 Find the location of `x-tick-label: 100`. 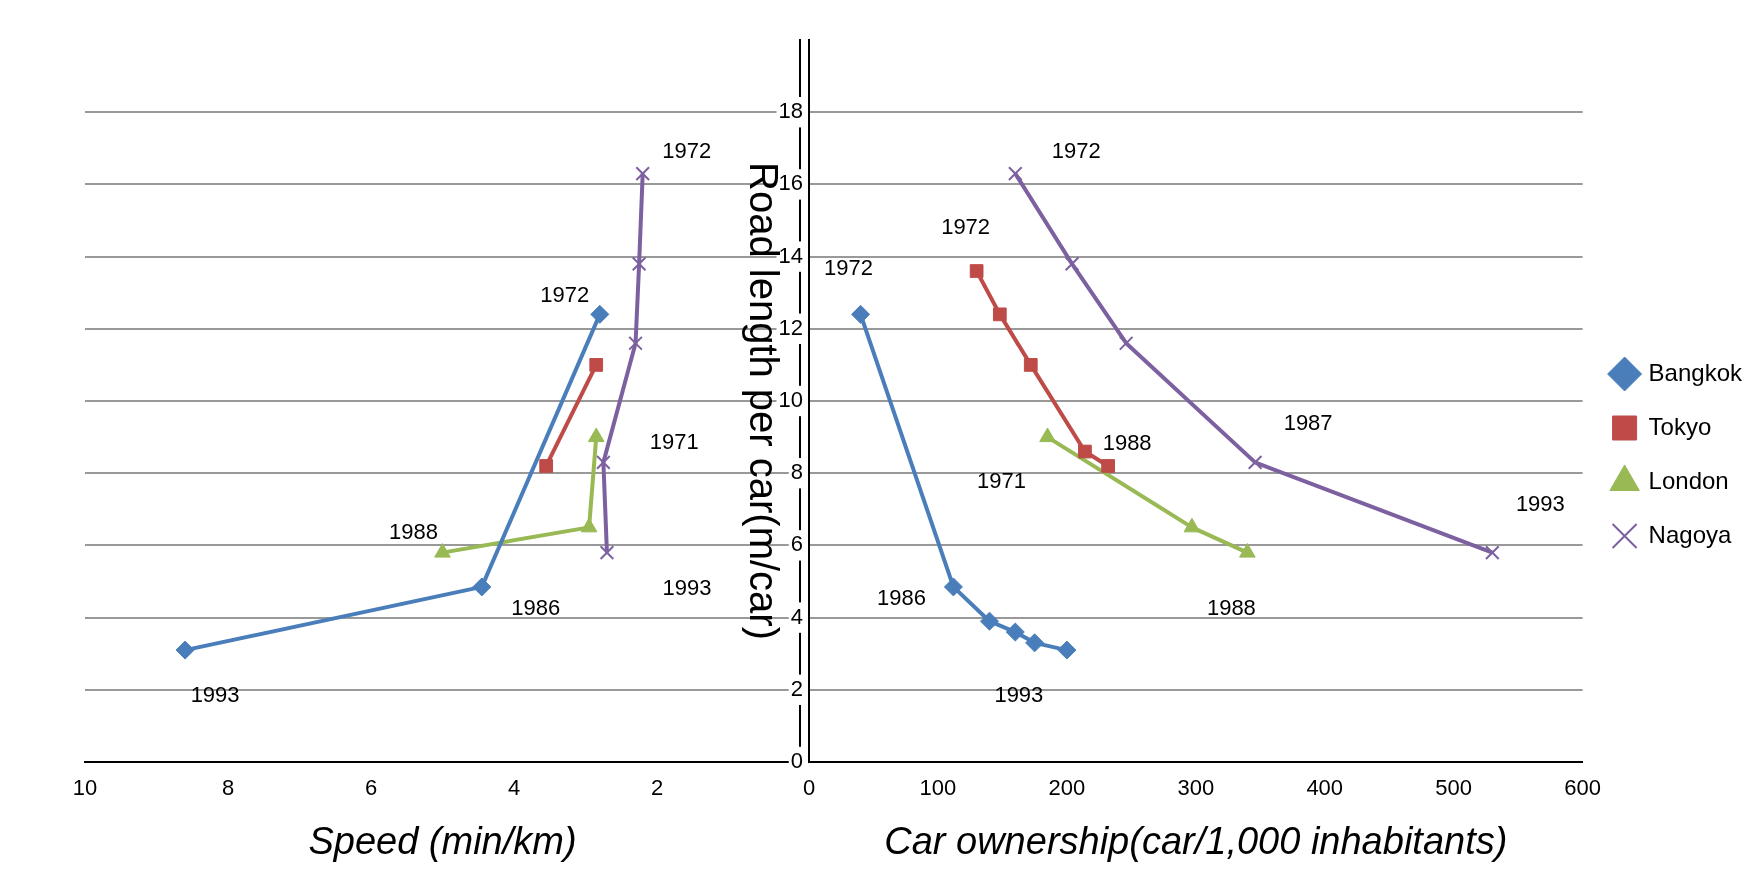

x-tick-label: 100 is located at coordinates (938, 788).